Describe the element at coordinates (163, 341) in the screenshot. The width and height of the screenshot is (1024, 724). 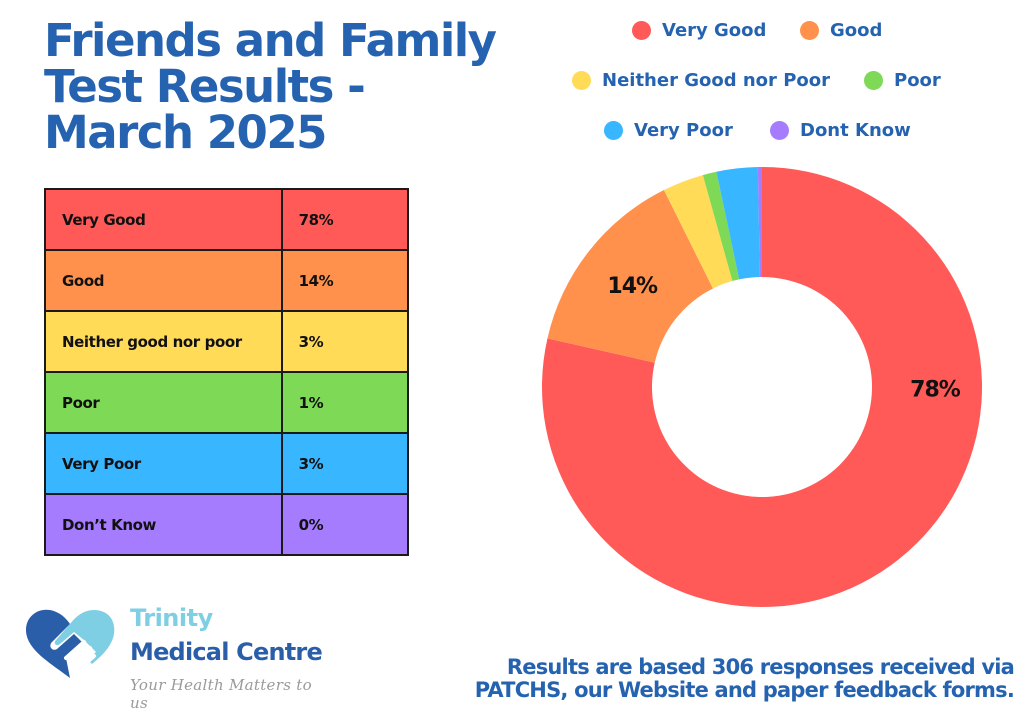
I see `rating-label: Neither good nor poor` at that location.